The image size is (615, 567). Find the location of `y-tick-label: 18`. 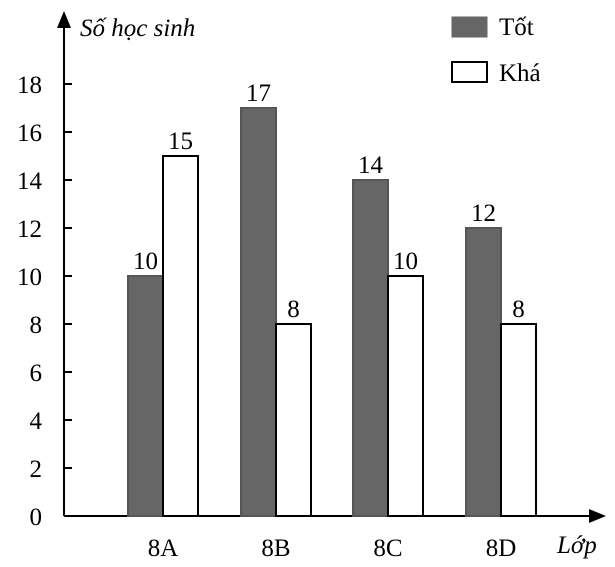

y-tick-label: 18 is located at coordinates (29, 85).